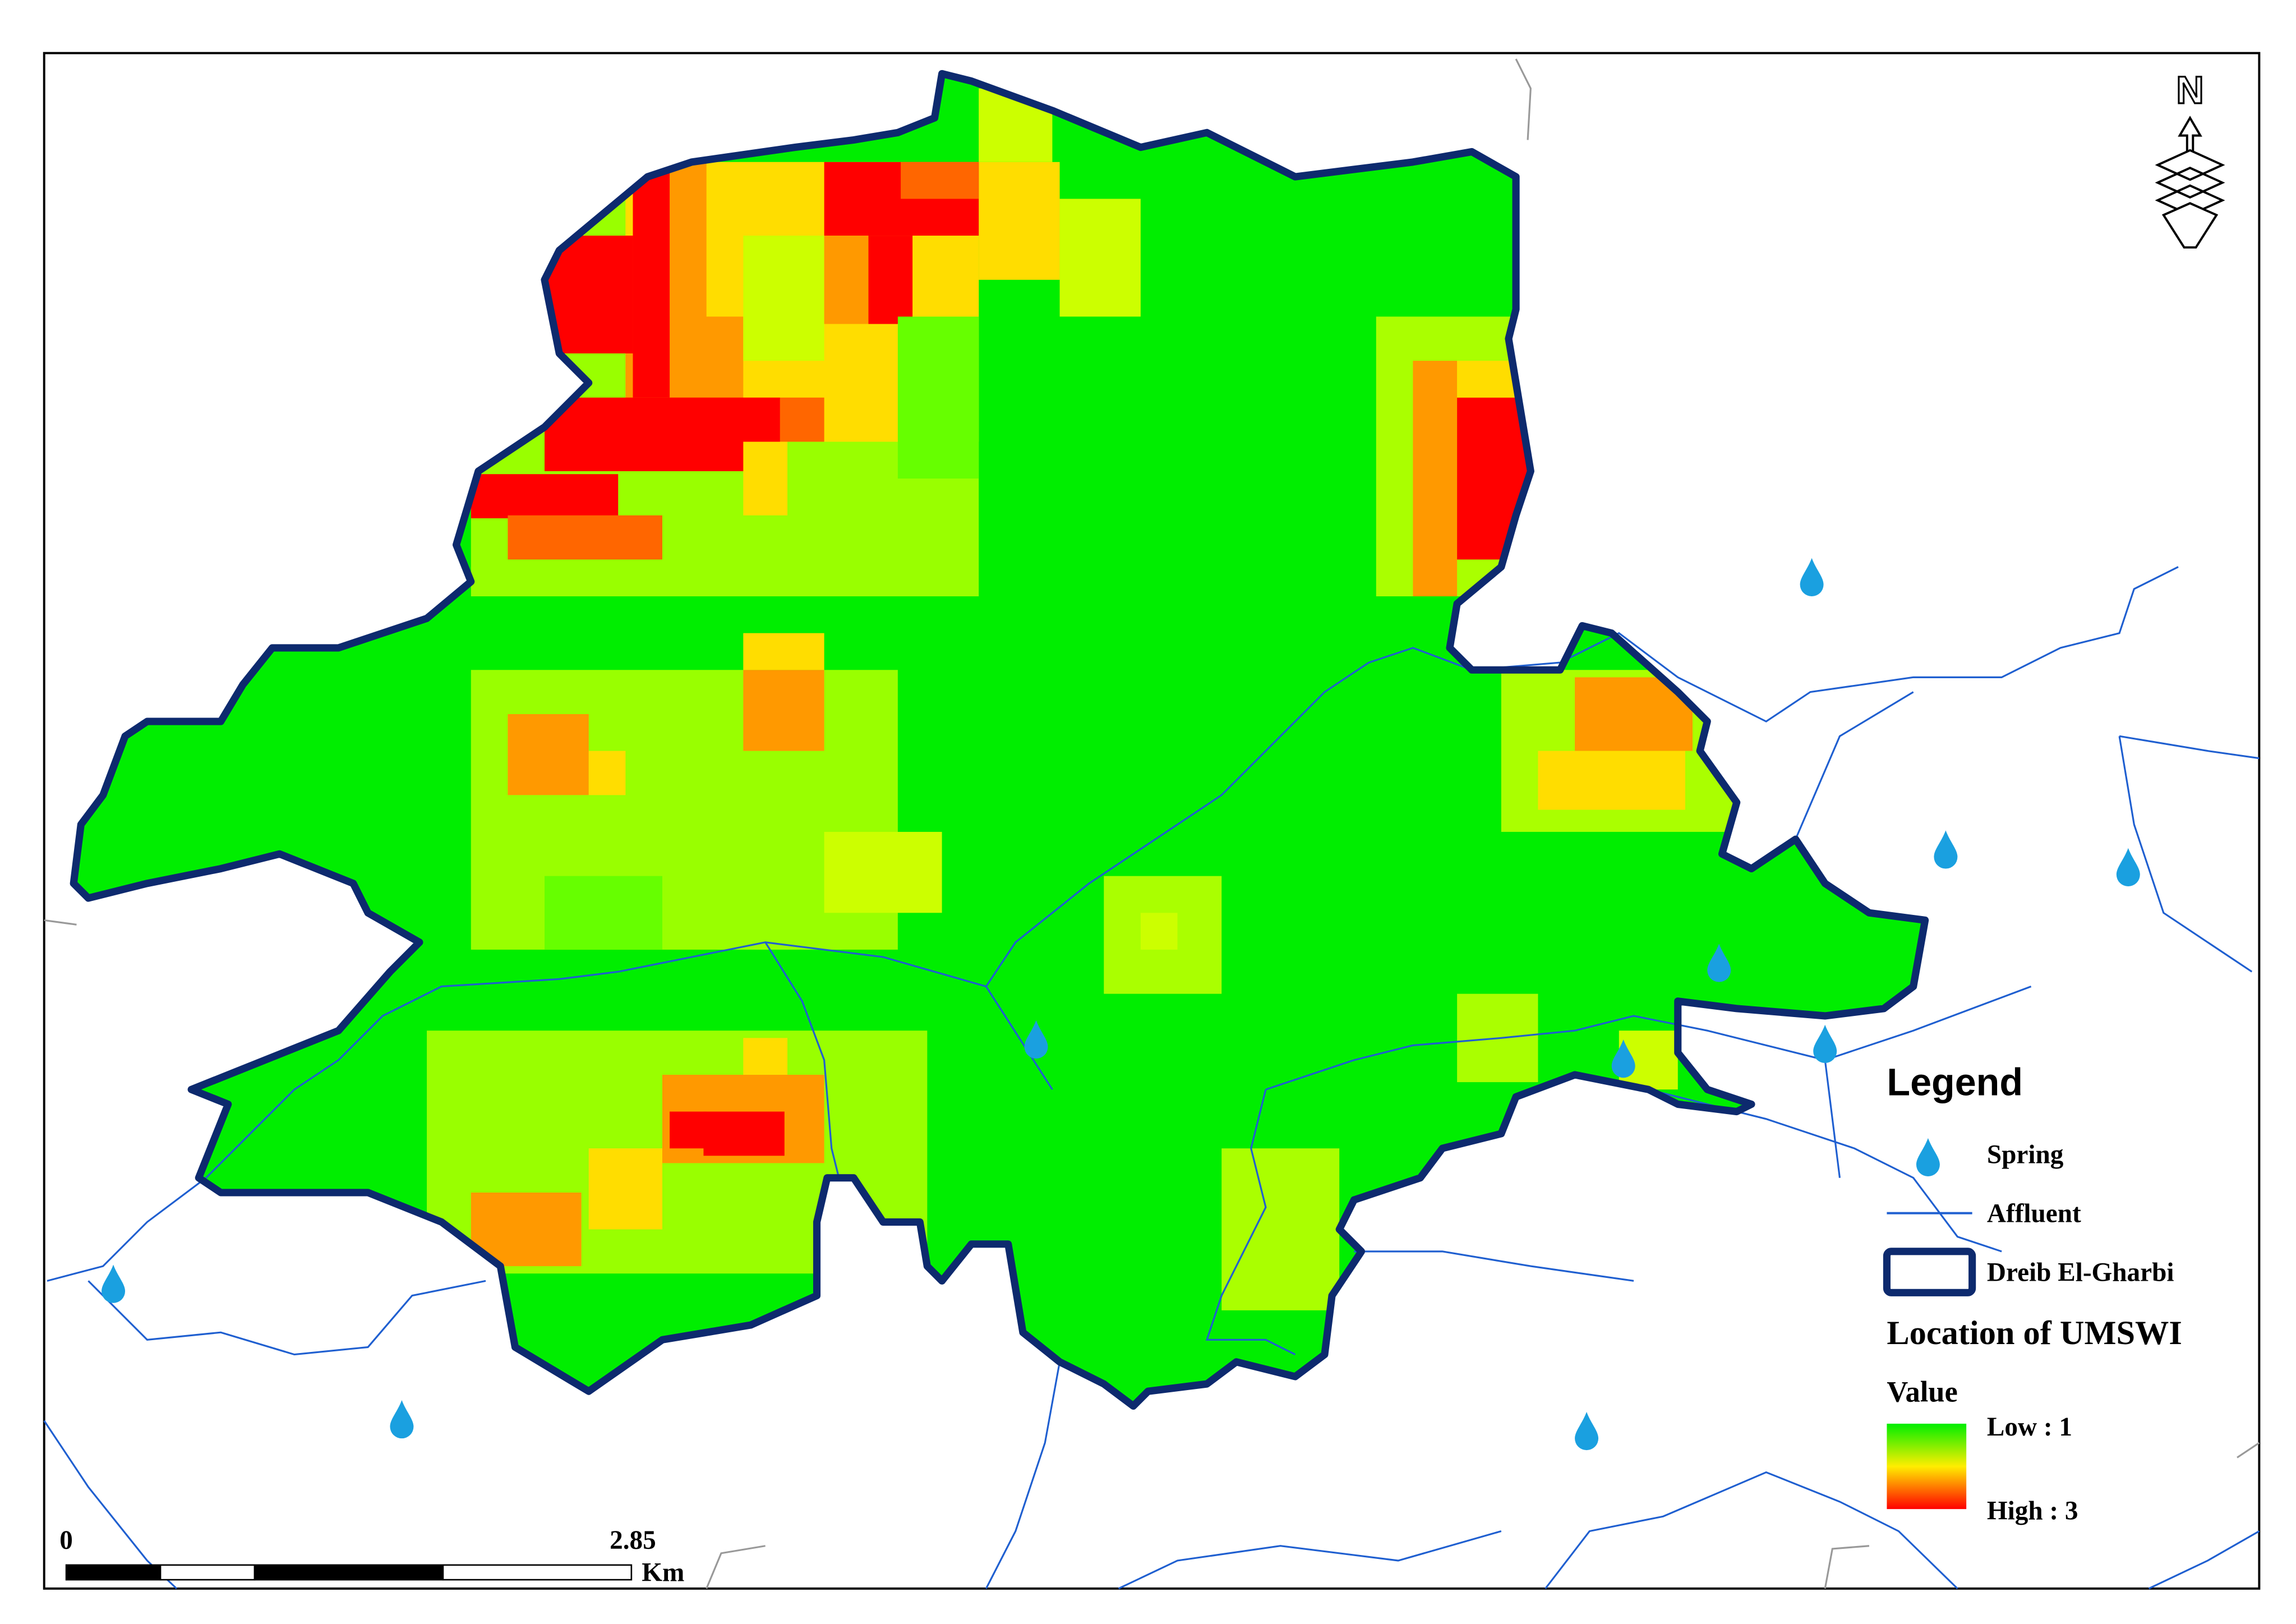 Image resolution: width=2296 pixels, height=1624 pixels. Describe the element at coordinates (663, 1573) in the screenshot. I see `scale-unit: Km` at that location.